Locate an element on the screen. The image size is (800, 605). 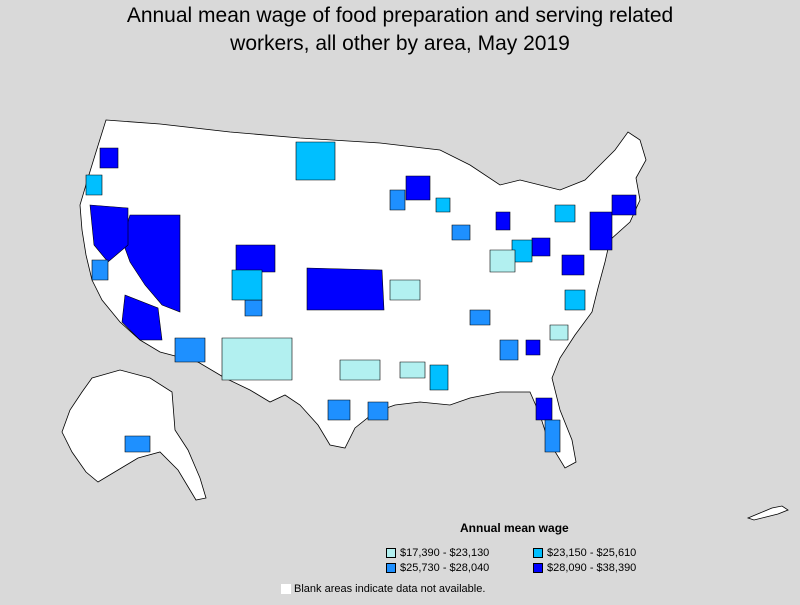
blank-note-text: Blank areas indicate data not available. is located at coordinates (390, 589).